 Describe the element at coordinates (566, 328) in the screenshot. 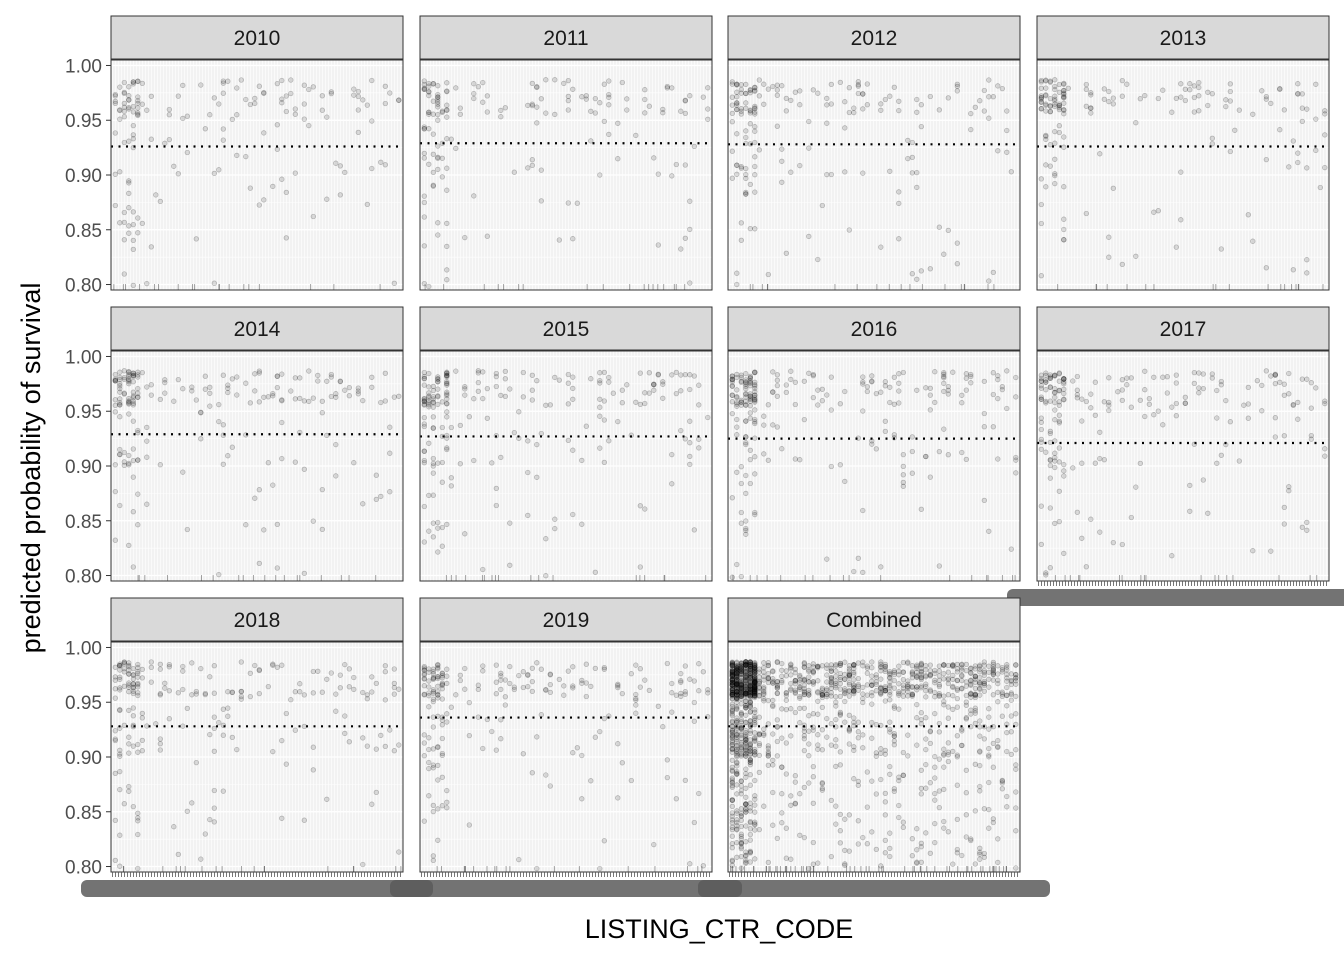

I see `facet-strip` at that location.